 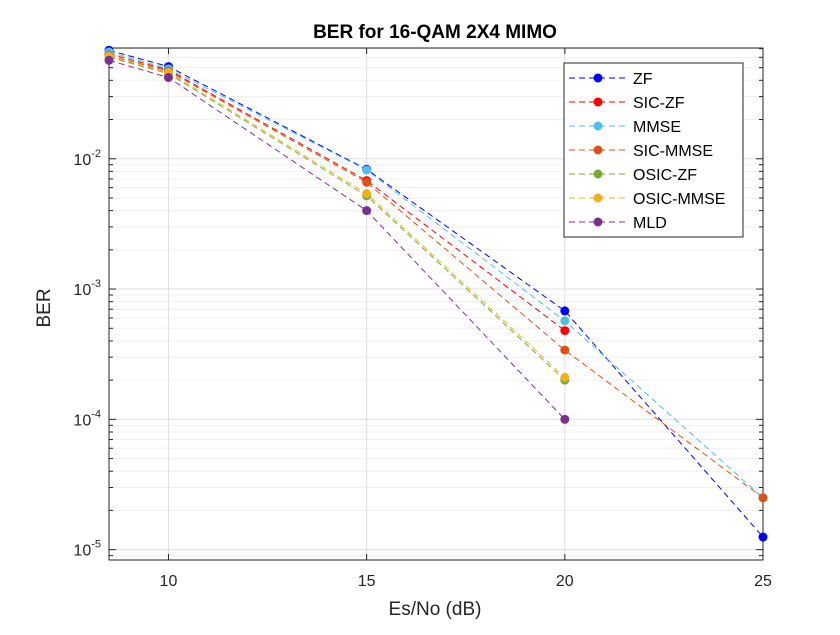 I want to click on legend-label: OSIC-MMSE, so click(x=679, y=199).